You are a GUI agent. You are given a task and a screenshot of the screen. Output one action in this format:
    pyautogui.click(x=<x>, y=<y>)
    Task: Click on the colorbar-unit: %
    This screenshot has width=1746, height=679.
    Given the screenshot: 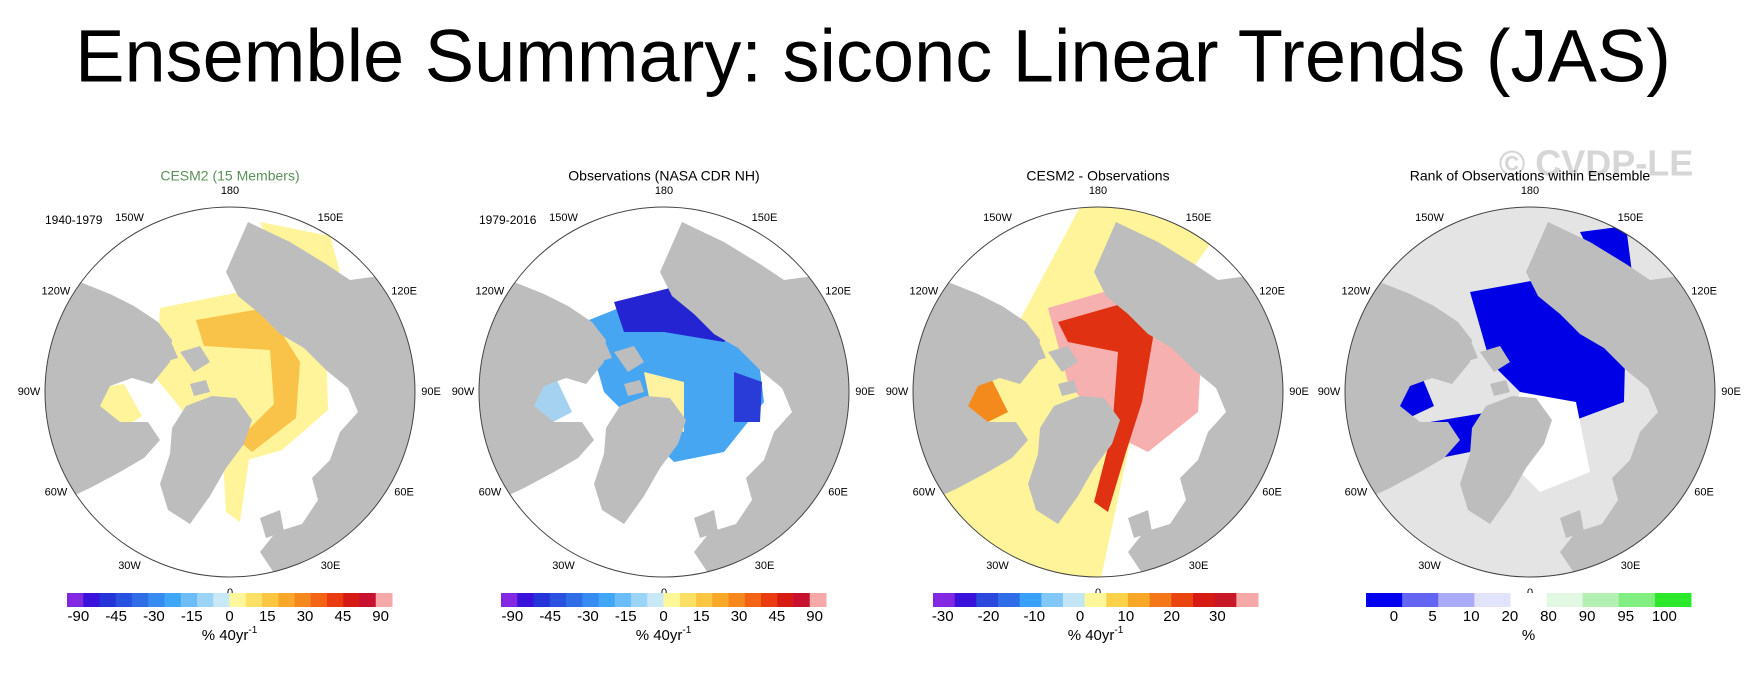 What is the action you would take?
    pyautogui.click(x=1528, y=635)
    